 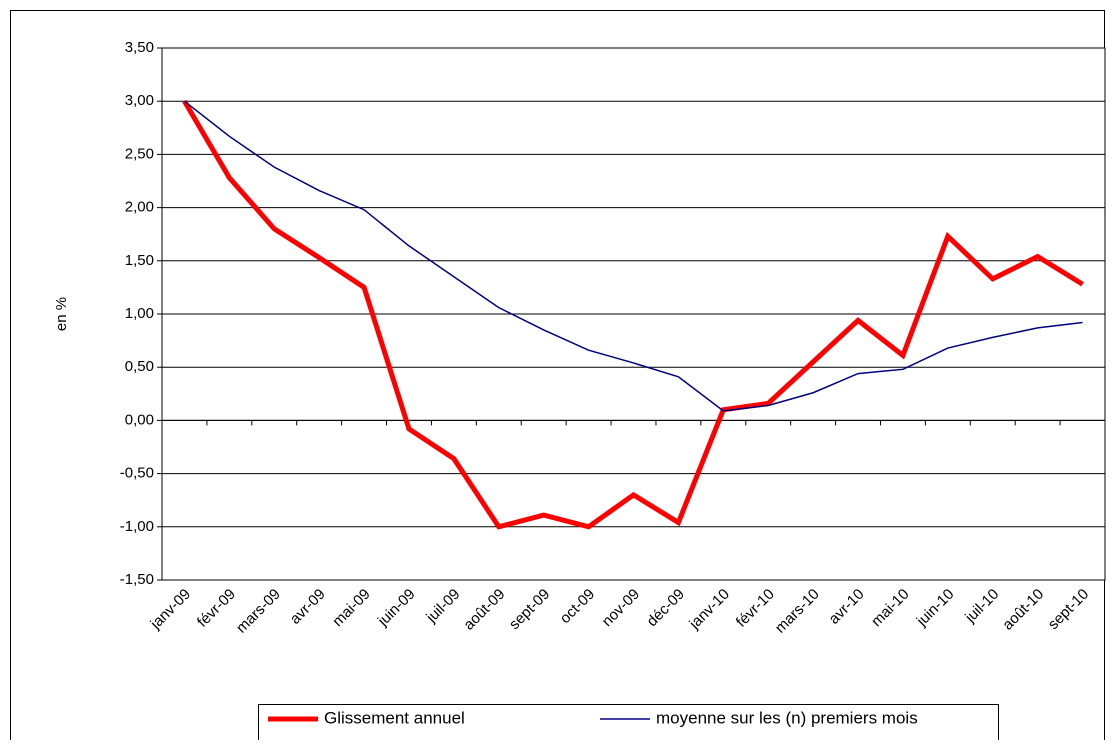 I want to click on y-tick-label: 2,50, so click(x=139, y=153).